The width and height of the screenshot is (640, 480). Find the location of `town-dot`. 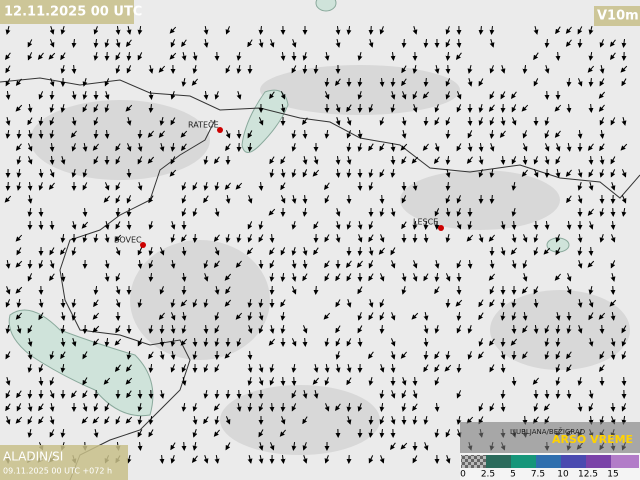

town-dot is located at coordinates (441, 228).